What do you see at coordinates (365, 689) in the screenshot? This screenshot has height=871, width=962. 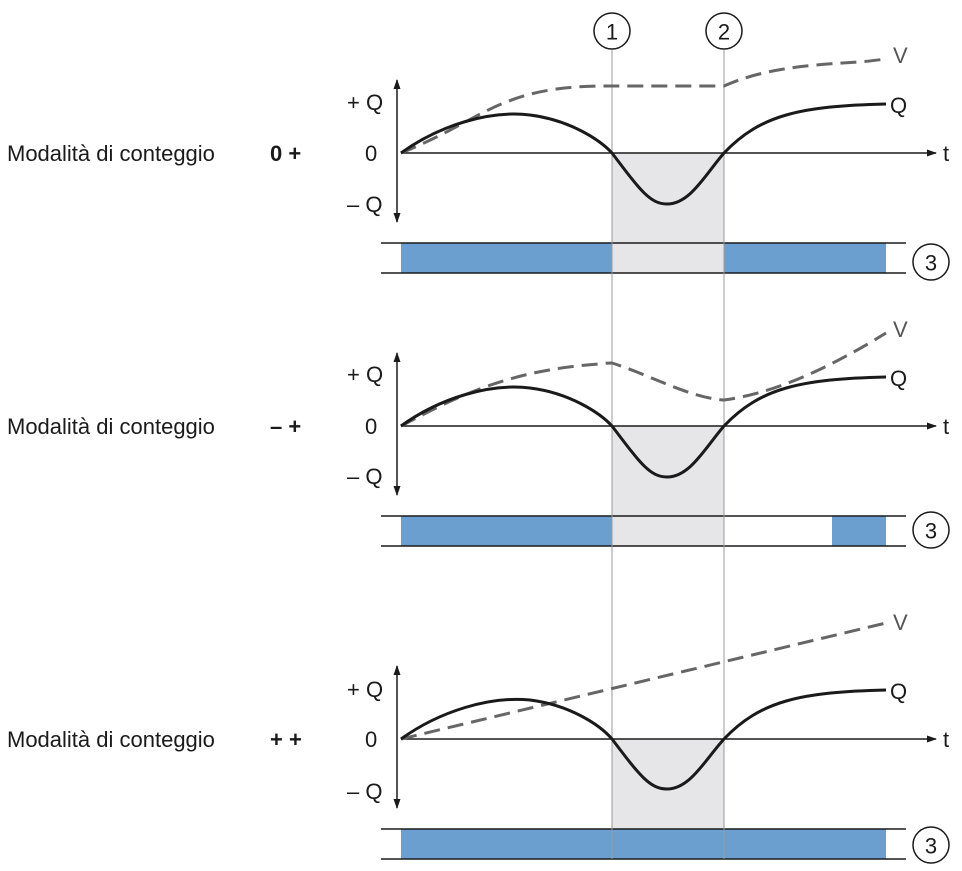 I see `plus-q-label-panel-3: + Q` at bounding box center [365, 689].